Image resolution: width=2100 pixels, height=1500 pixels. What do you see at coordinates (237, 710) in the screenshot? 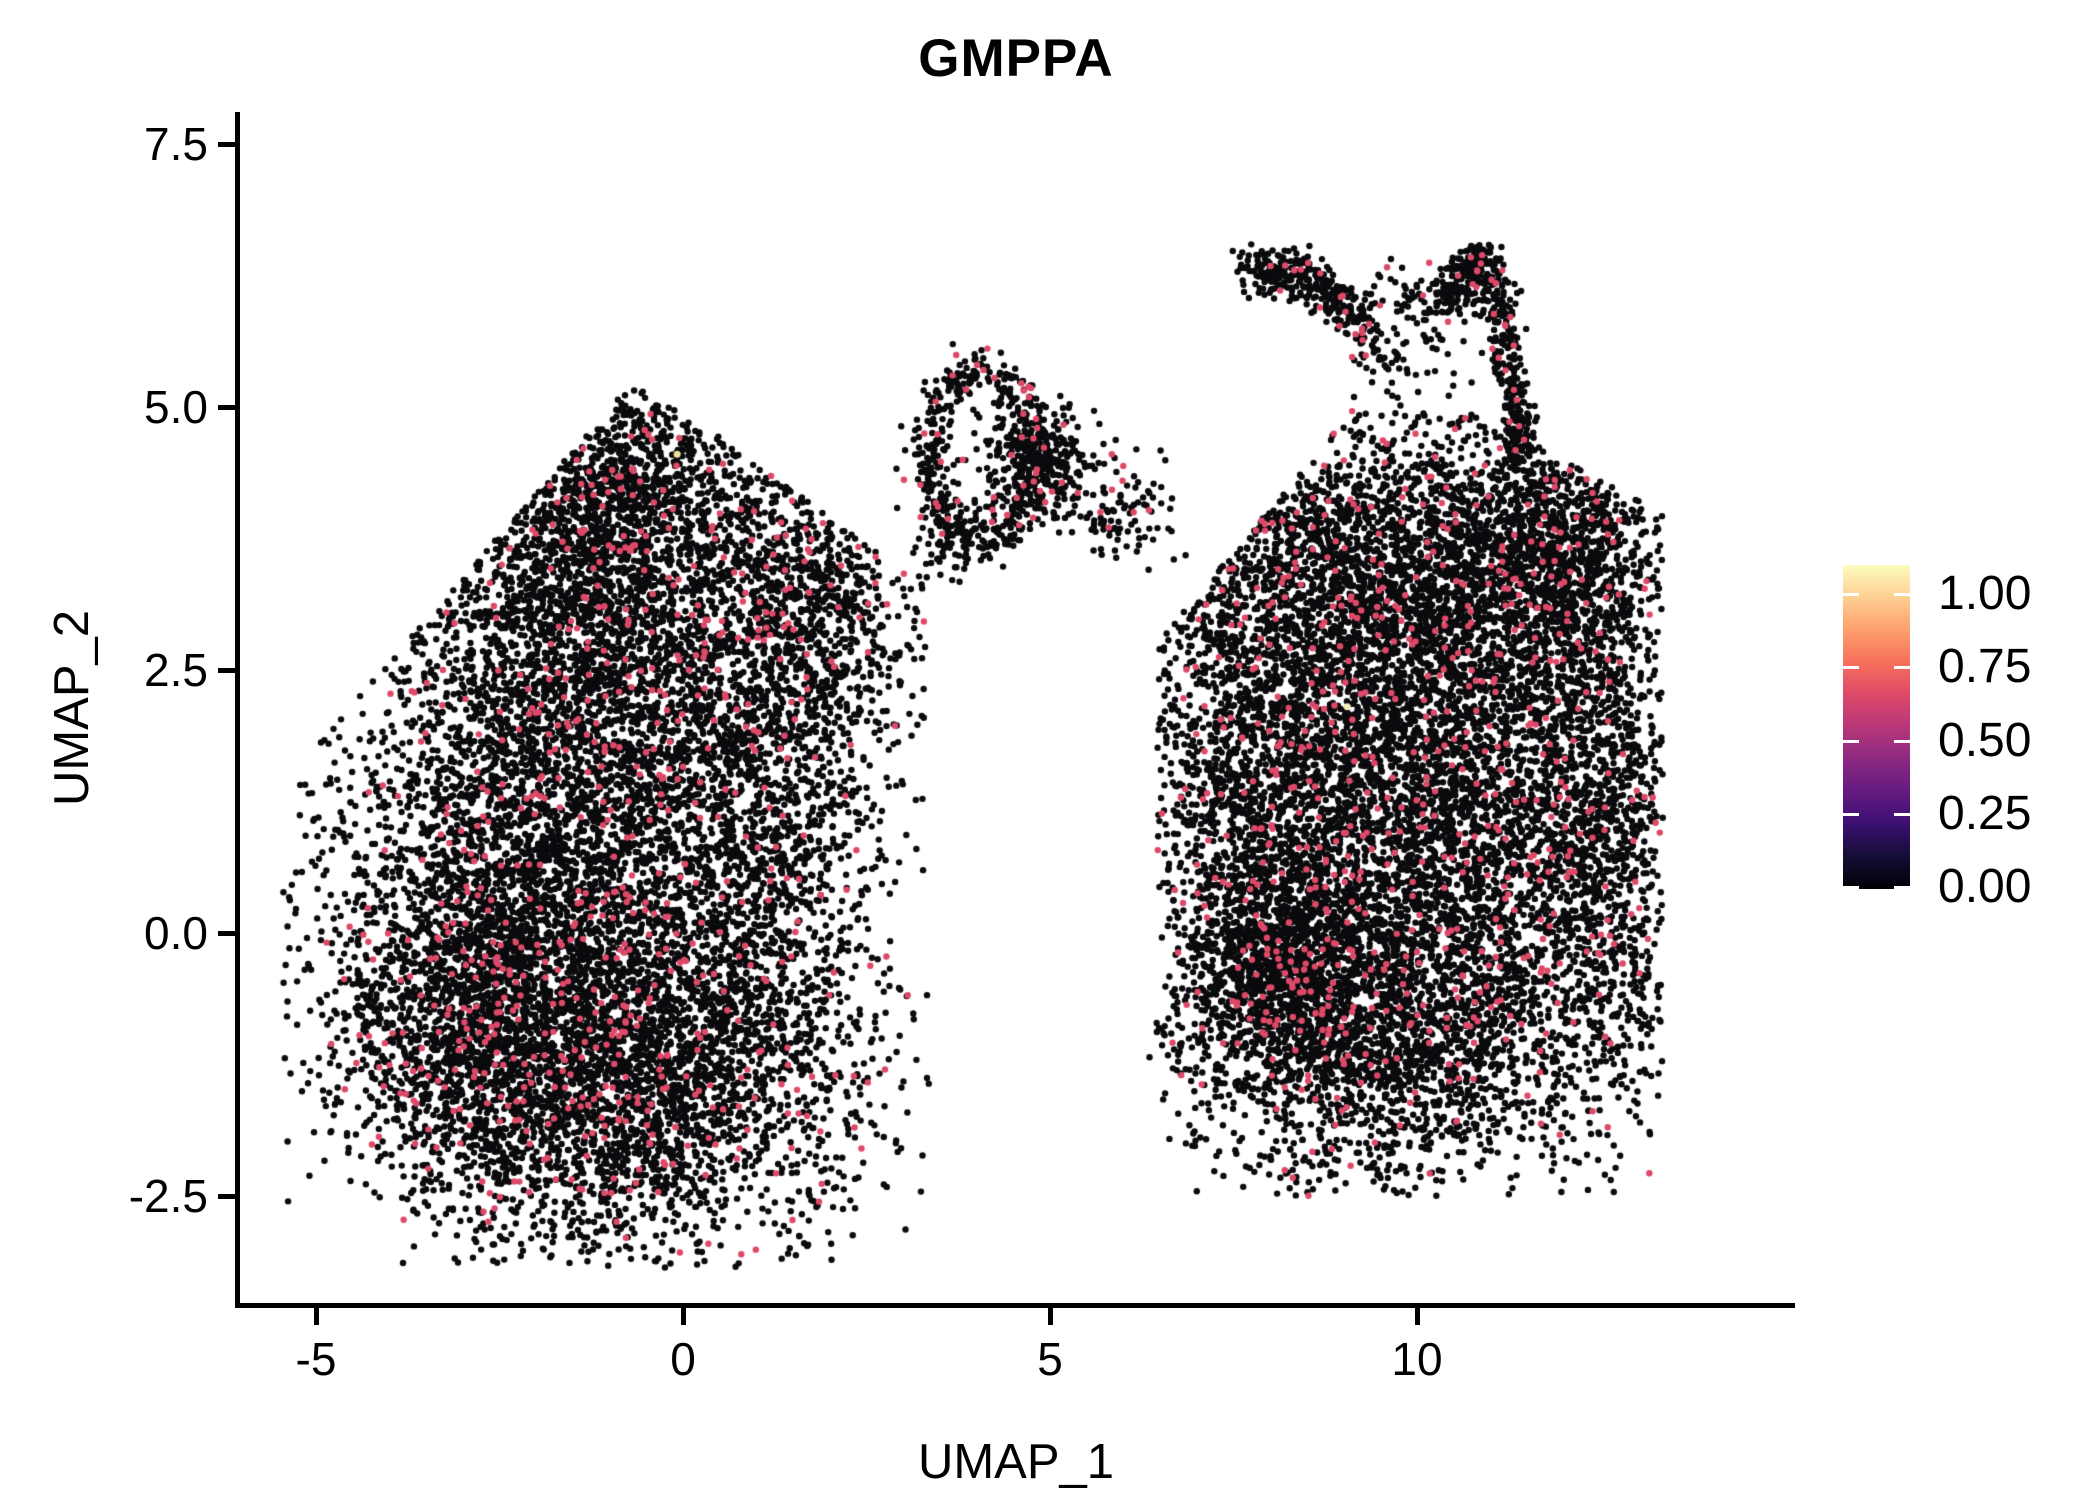
I see `y-axis-line` at bounding box center [237, 710].